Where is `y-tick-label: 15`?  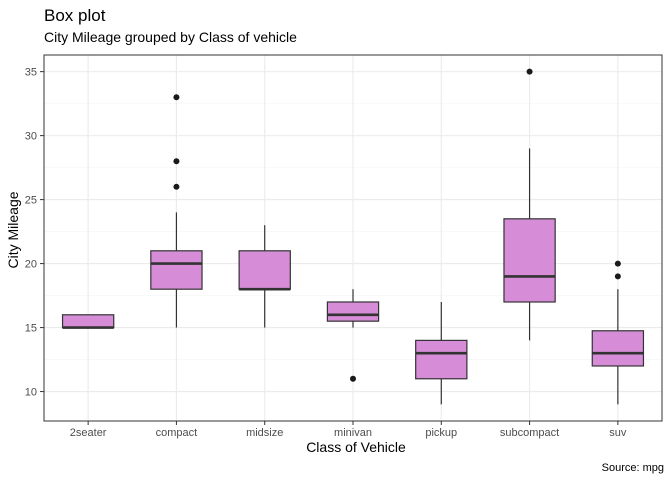 y-tick-label: 15 is located at coordinates (31, 329).